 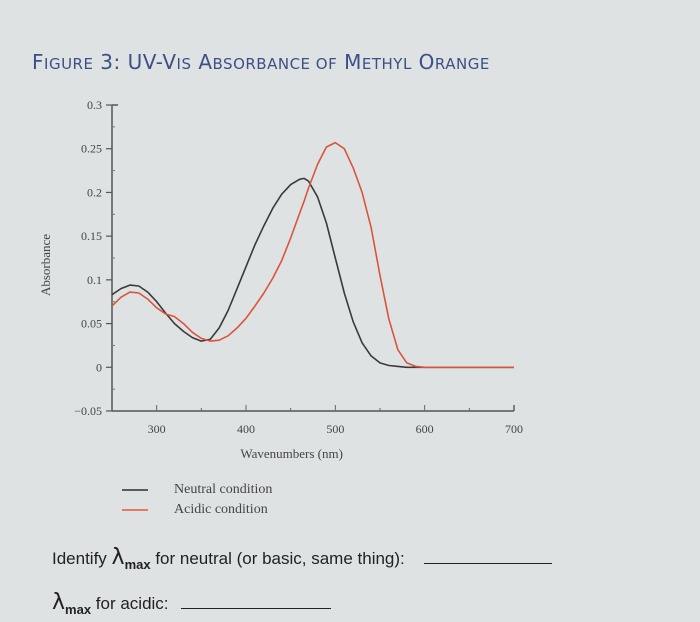 I want to click on legend-swatch-acidic, so click(x=135, y=510).